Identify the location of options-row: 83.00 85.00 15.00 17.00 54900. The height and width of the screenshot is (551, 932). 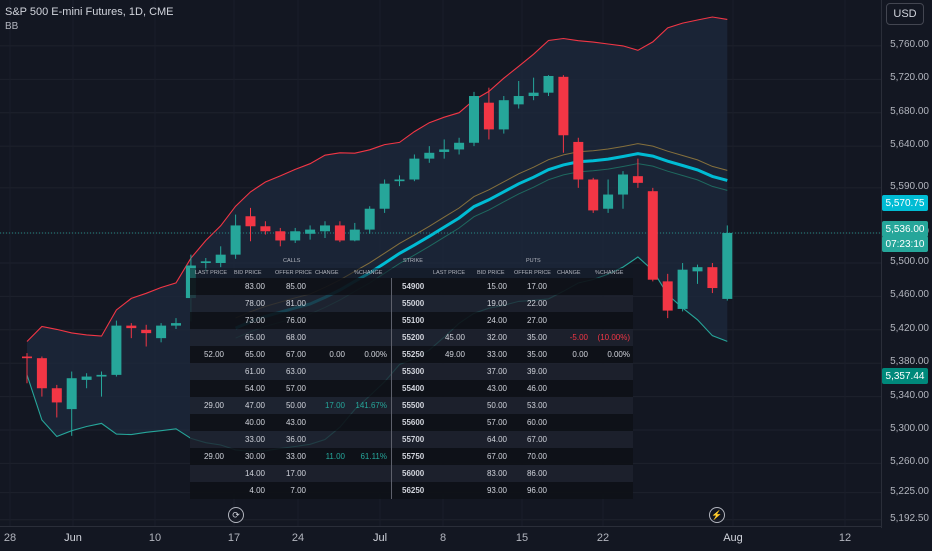
(411, 286).